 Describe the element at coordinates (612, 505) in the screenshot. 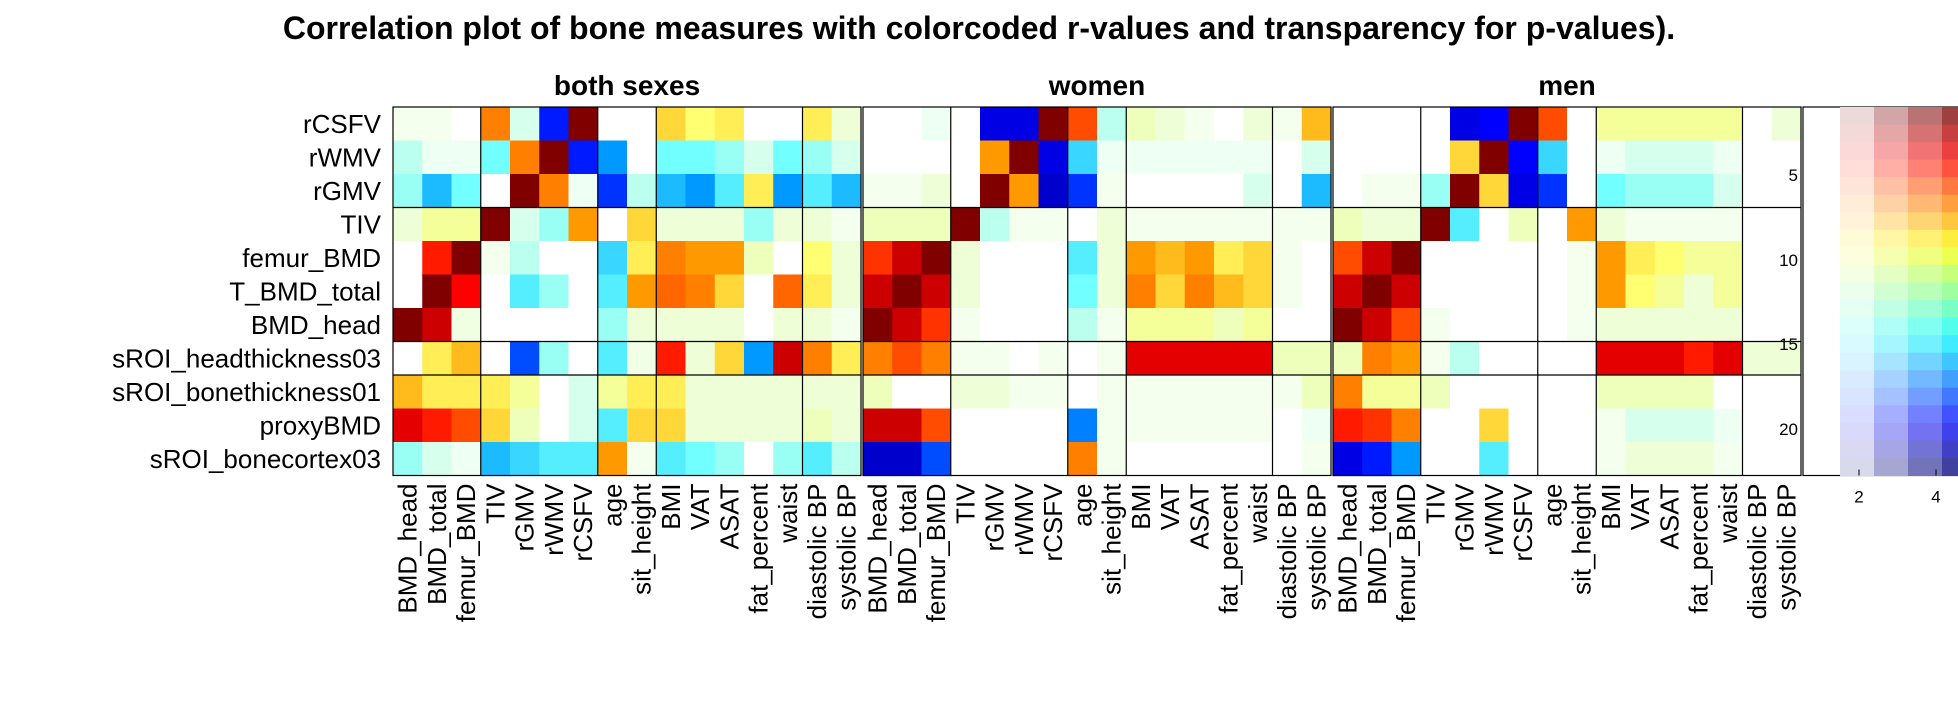

I see `column-label: age` at that location.